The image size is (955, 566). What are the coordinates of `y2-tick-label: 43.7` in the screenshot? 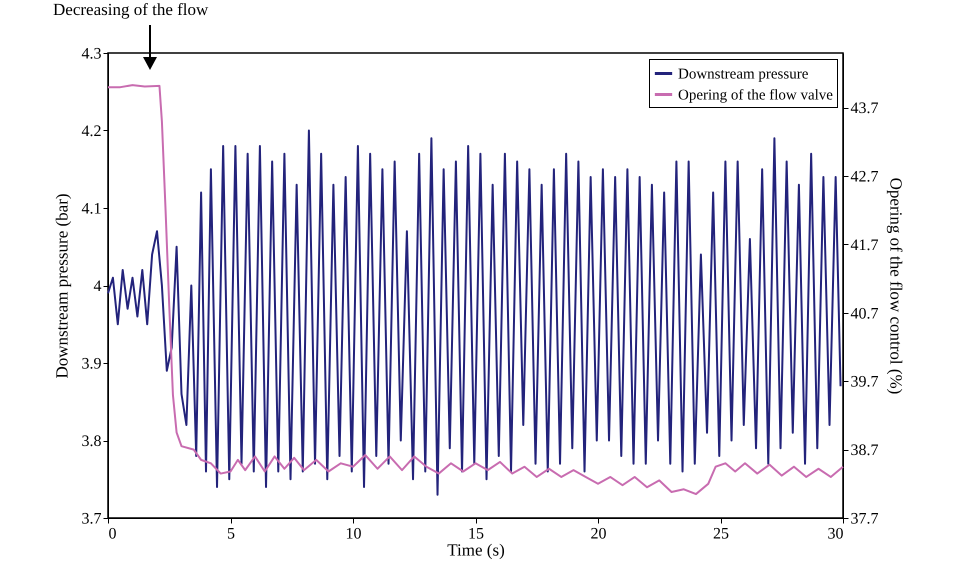 It's located at (864, 109).